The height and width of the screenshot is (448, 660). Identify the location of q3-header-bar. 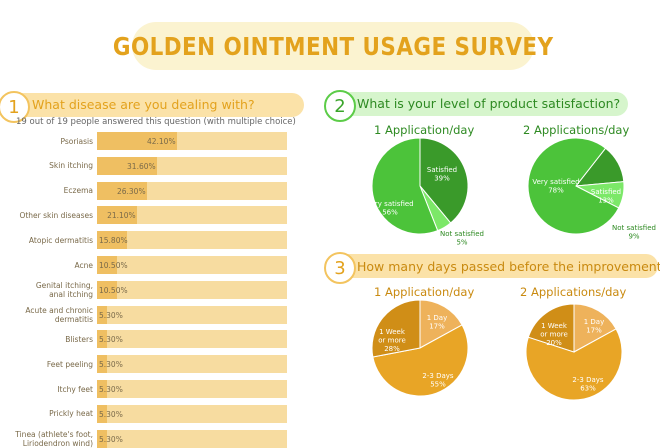
(493, 266).